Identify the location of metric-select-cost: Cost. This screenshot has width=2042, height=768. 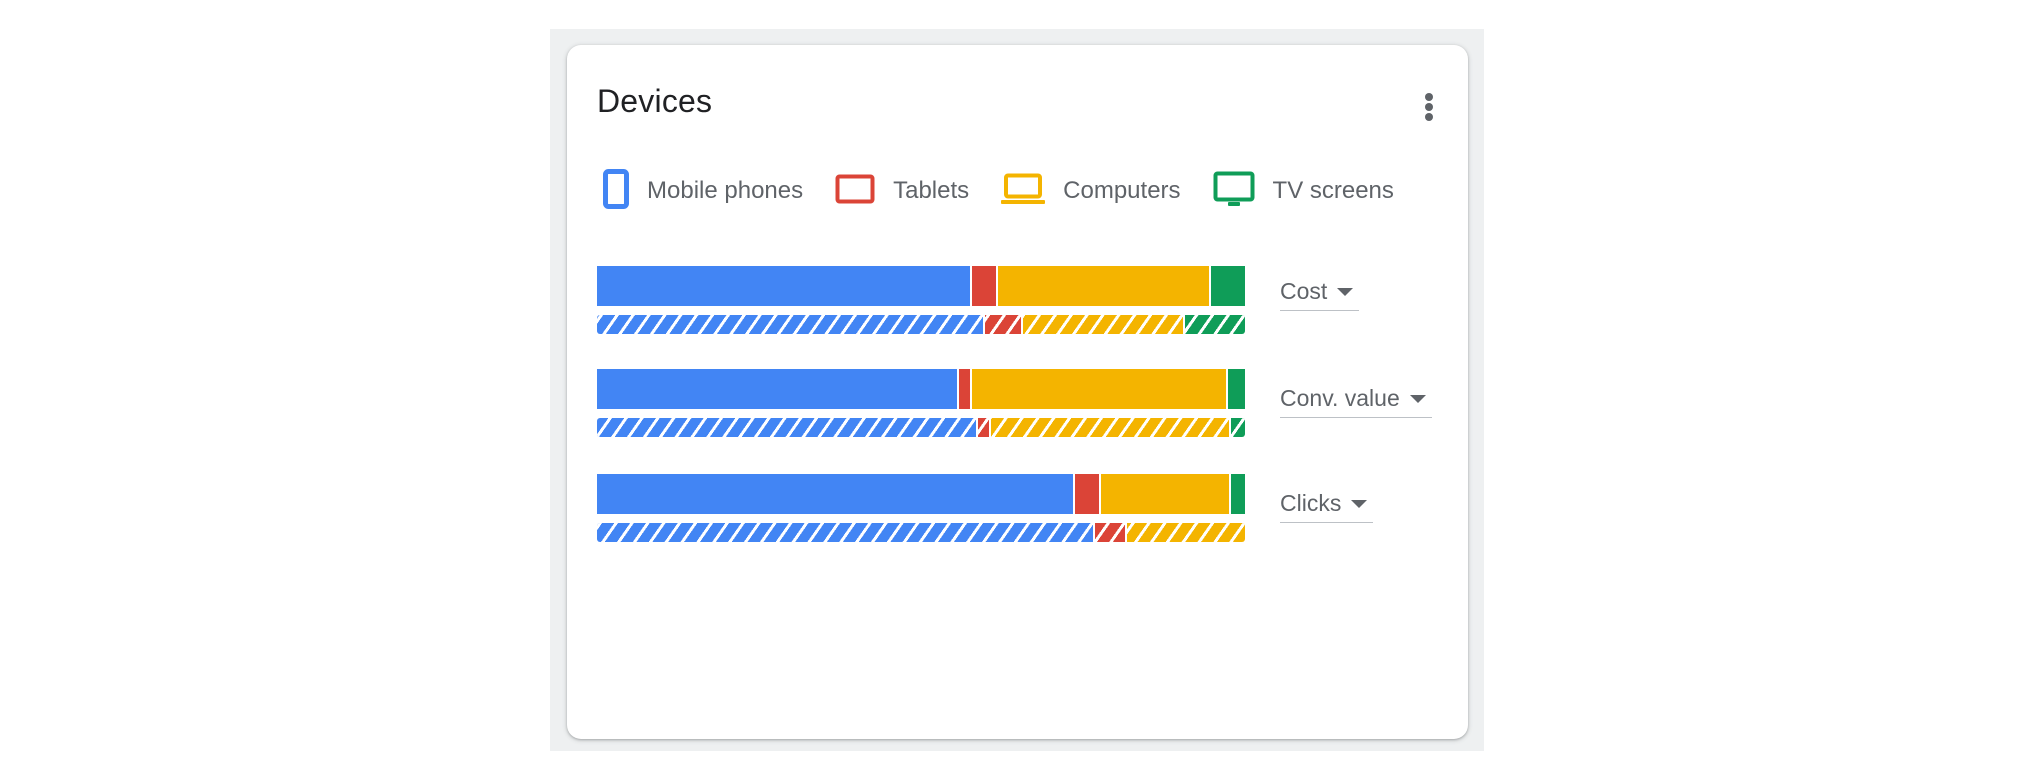
(1320, 291).